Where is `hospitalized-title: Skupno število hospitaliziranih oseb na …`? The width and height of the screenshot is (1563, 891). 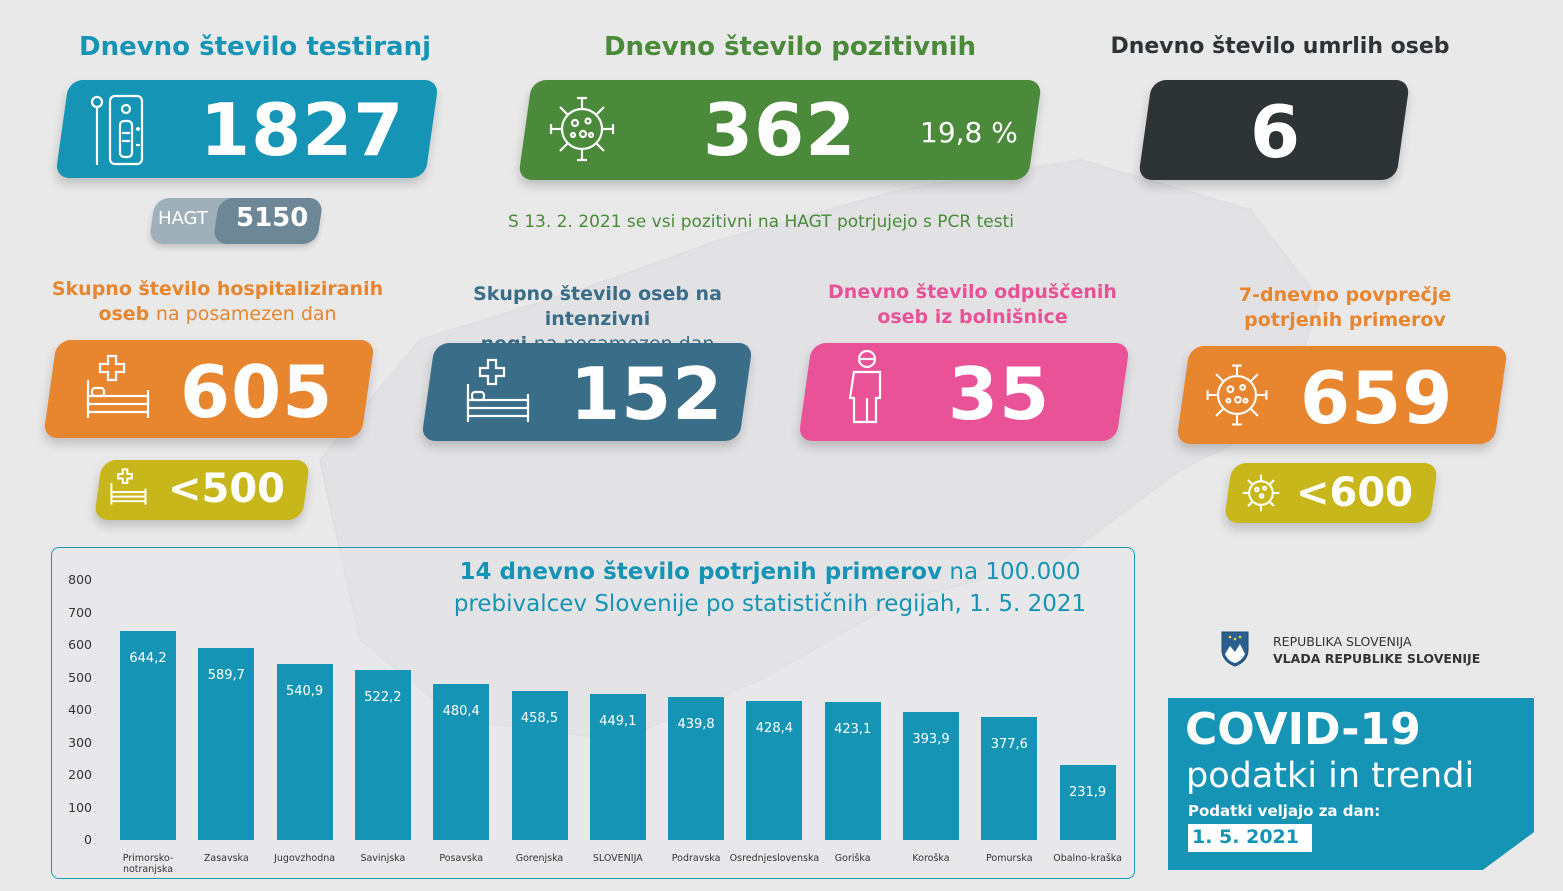
hospitalized-title: Skupno število hospitaliziranih oseb na … is located at coordinates (217, 302).